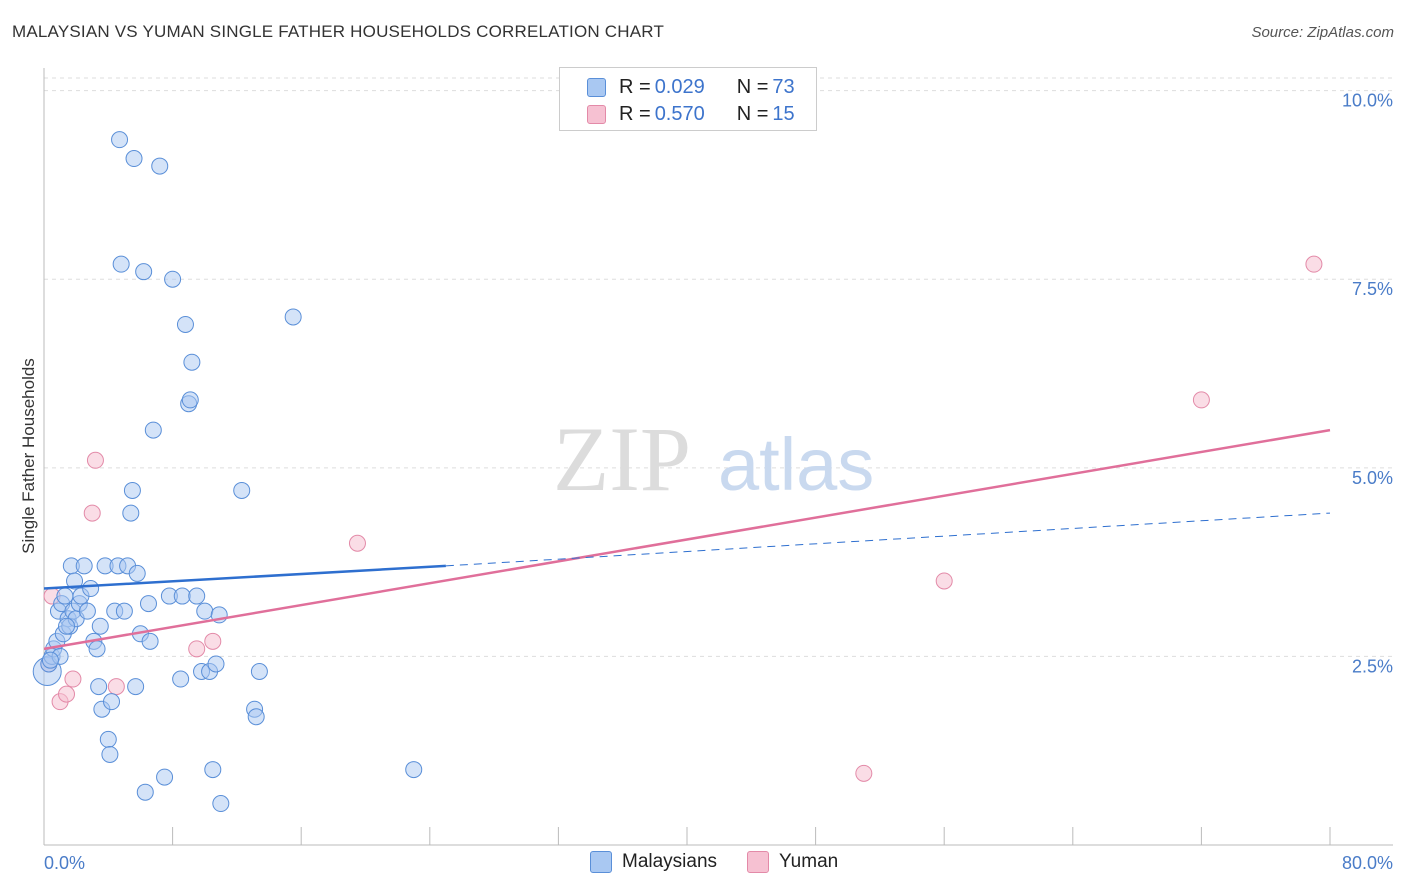  Describe the element at coordinates (1372, 666) in the screenshot. I see `y-tick-label: 2.5%` at that location.